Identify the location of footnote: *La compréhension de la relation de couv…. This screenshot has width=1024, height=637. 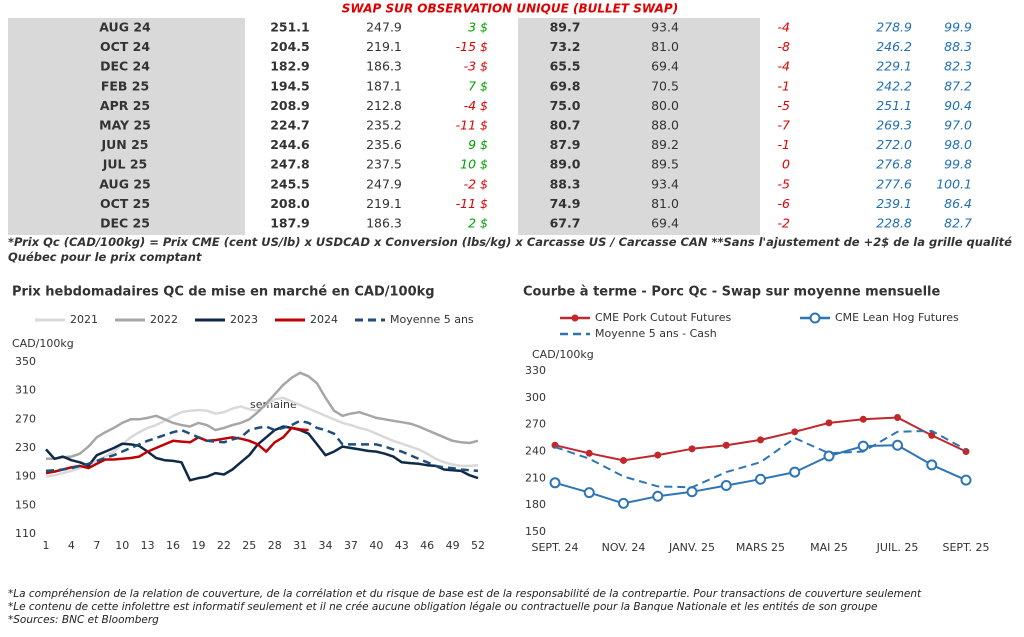
(465, 594).